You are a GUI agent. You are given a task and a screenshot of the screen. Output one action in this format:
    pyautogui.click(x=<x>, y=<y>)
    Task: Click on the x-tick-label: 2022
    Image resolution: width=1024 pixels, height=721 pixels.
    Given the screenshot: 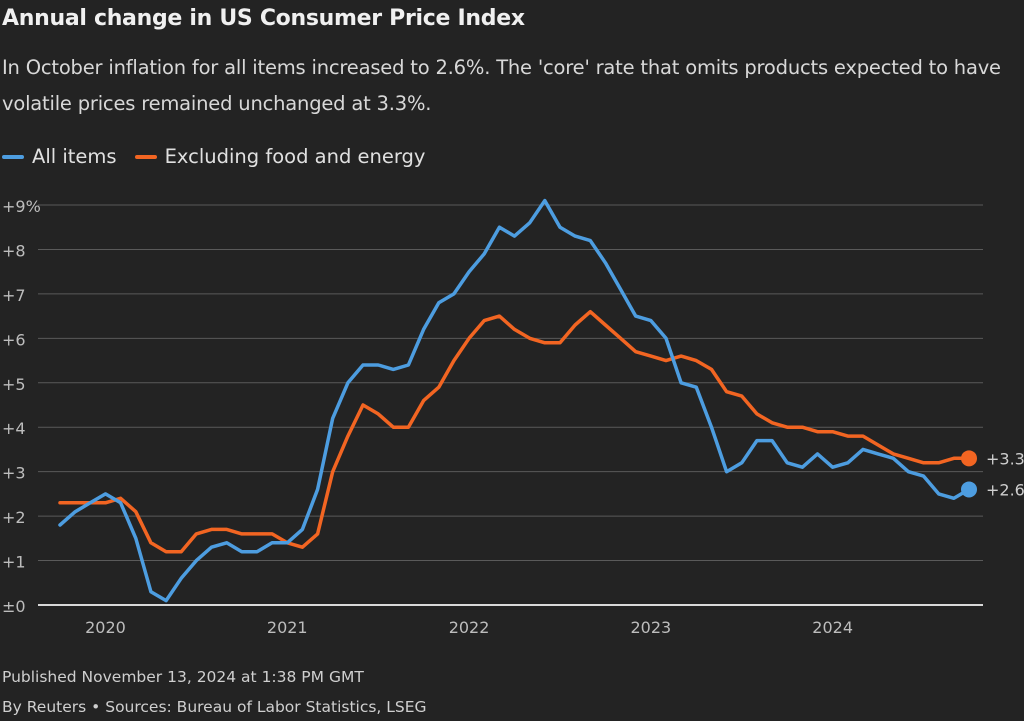 What is the action you would take?
    pyautogui.click(x=469, y=627)
    